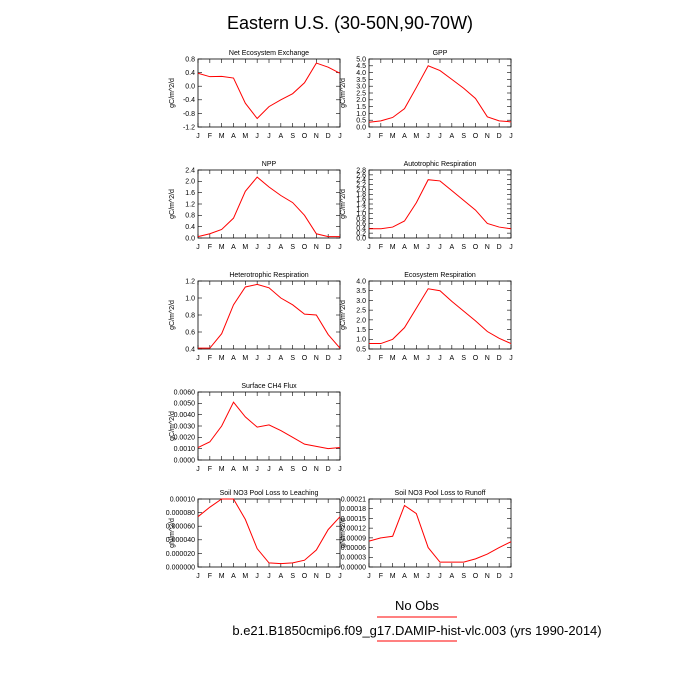  Describe the element at coordinates (361, 59) in the screenshot. I see `y-tick-label: 5.0` at that location.